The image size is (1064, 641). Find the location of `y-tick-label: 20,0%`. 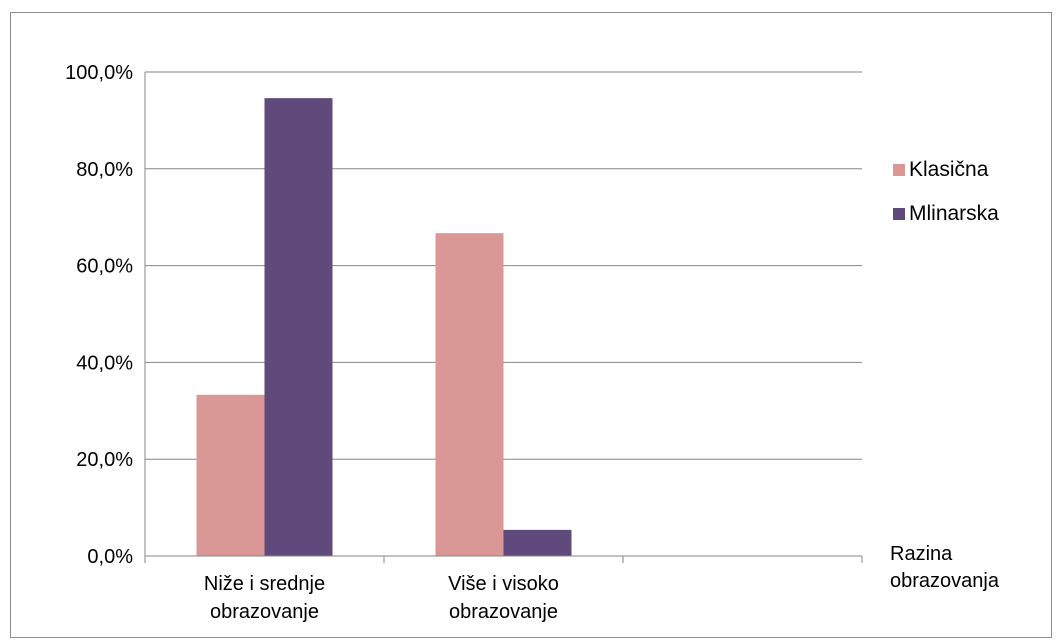

y-tick-label: 20,0% is located at coordinates (104, 460).